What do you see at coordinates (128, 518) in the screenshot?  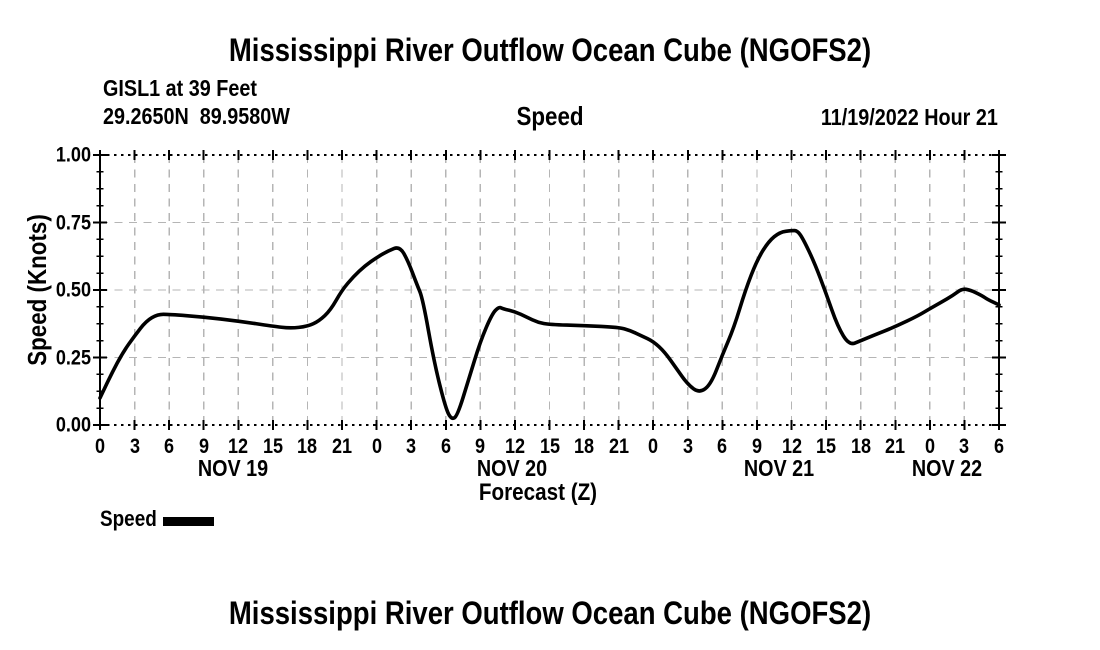 I see `legend-label: Speed` at bounding box center [128, 518].